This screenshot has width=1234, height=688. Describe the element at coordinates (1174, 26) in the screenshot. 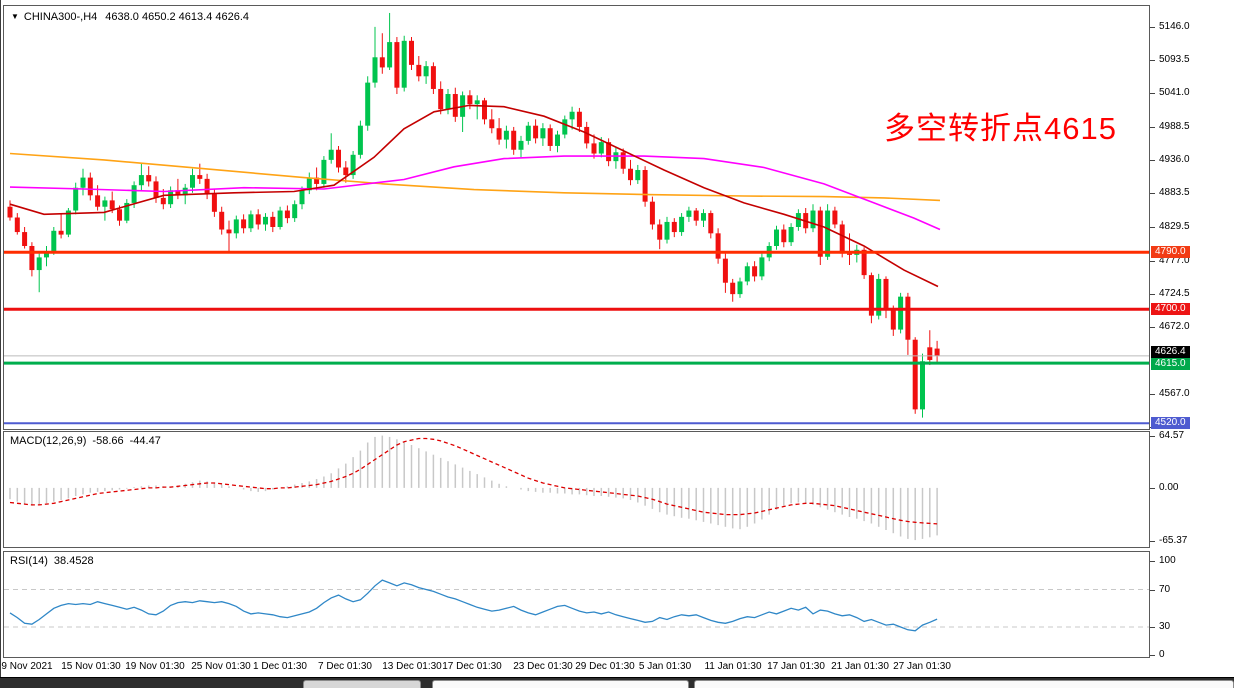

I see `axis-tick-label: 5146.0` at that location.